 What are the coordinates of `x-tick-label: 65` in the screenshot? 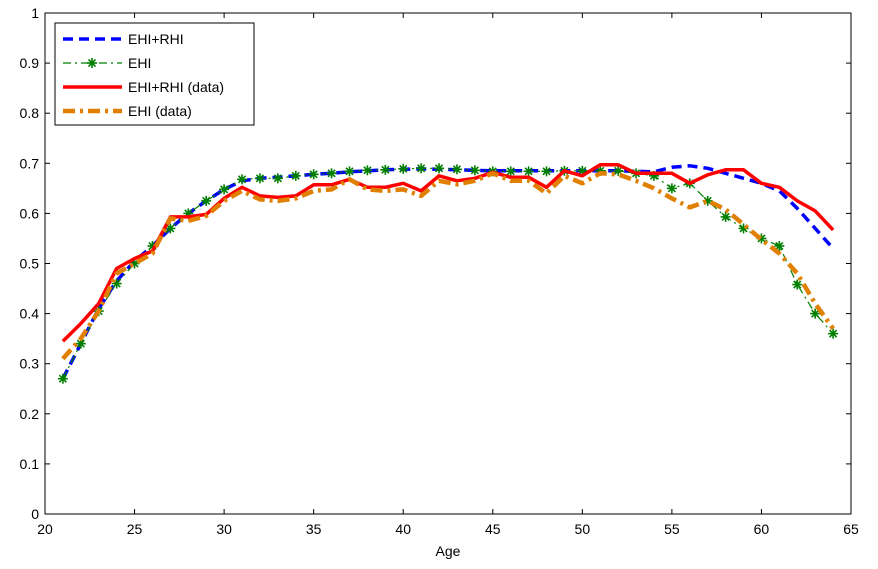 It's located at (851, 529).